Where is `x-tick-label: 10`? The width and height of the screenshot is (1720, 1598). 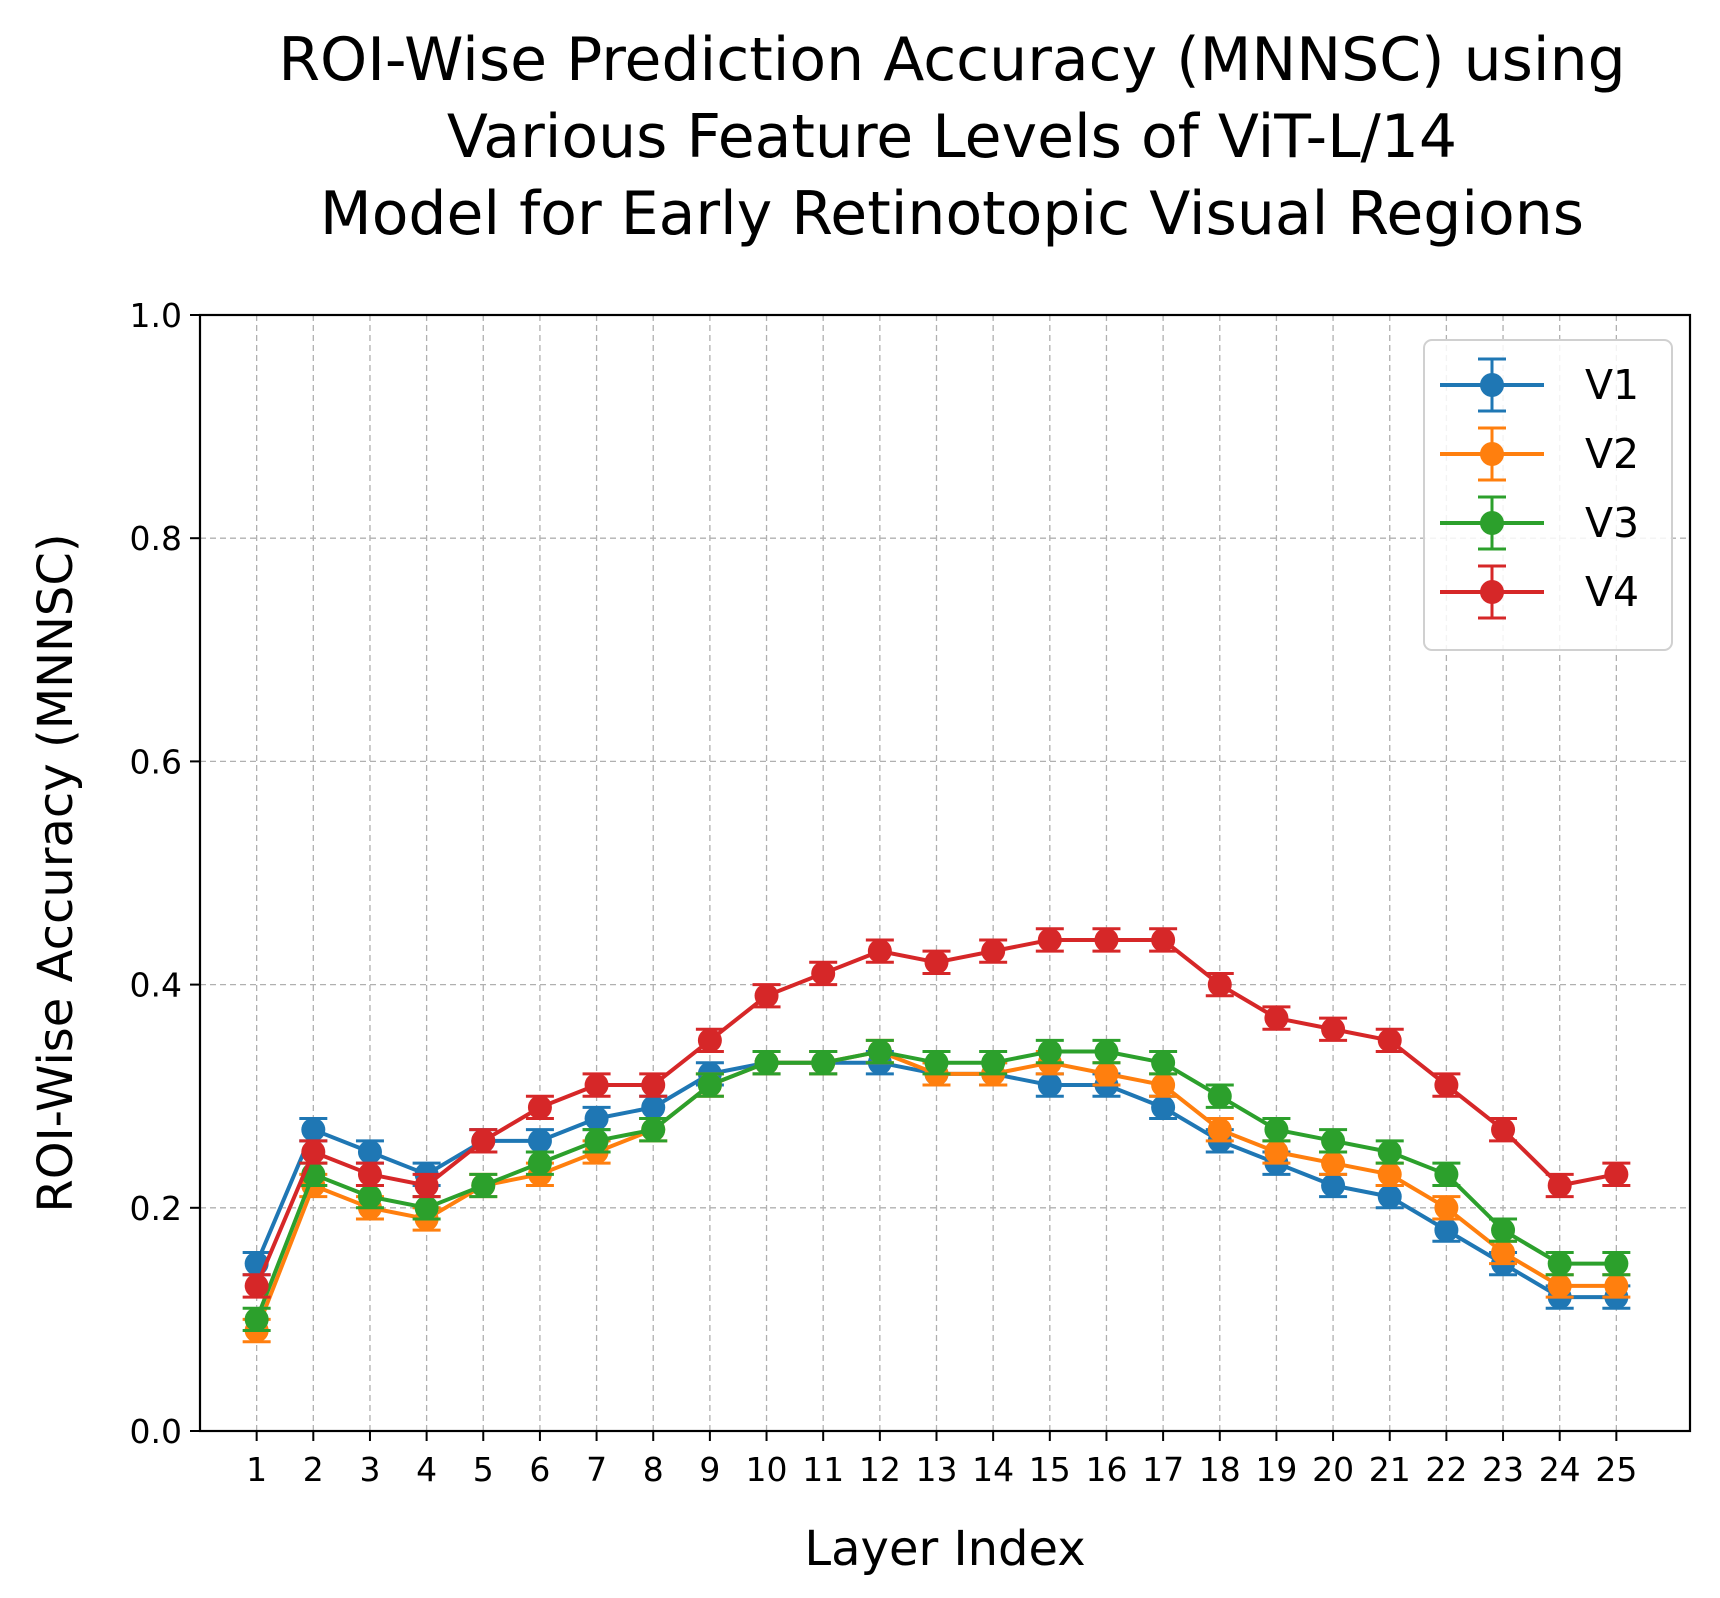 x-tick-label: 10 is located at coordinates (767, 1469).